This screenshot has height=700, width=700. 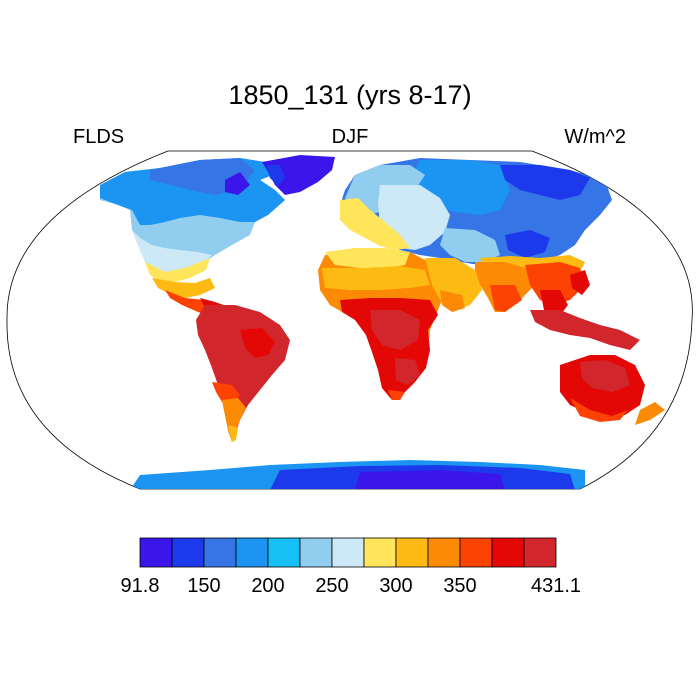 I want to click on colorbar-tick-label: 431.1, so click(x=556, y=586).